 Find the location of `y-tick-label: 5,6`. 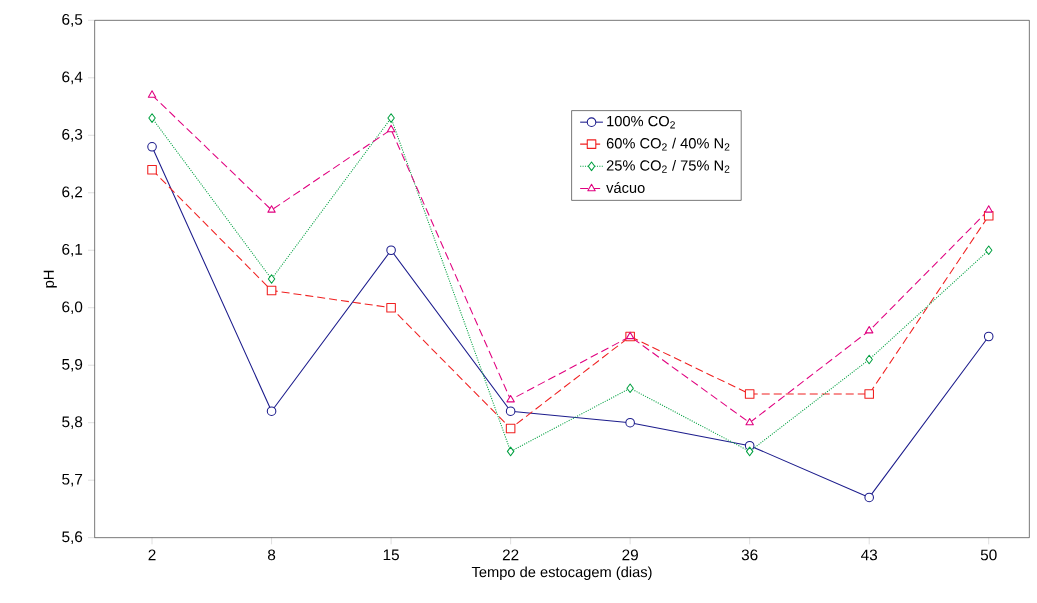

y-tick-label: 5,6 is located at coordinates (72, 537).